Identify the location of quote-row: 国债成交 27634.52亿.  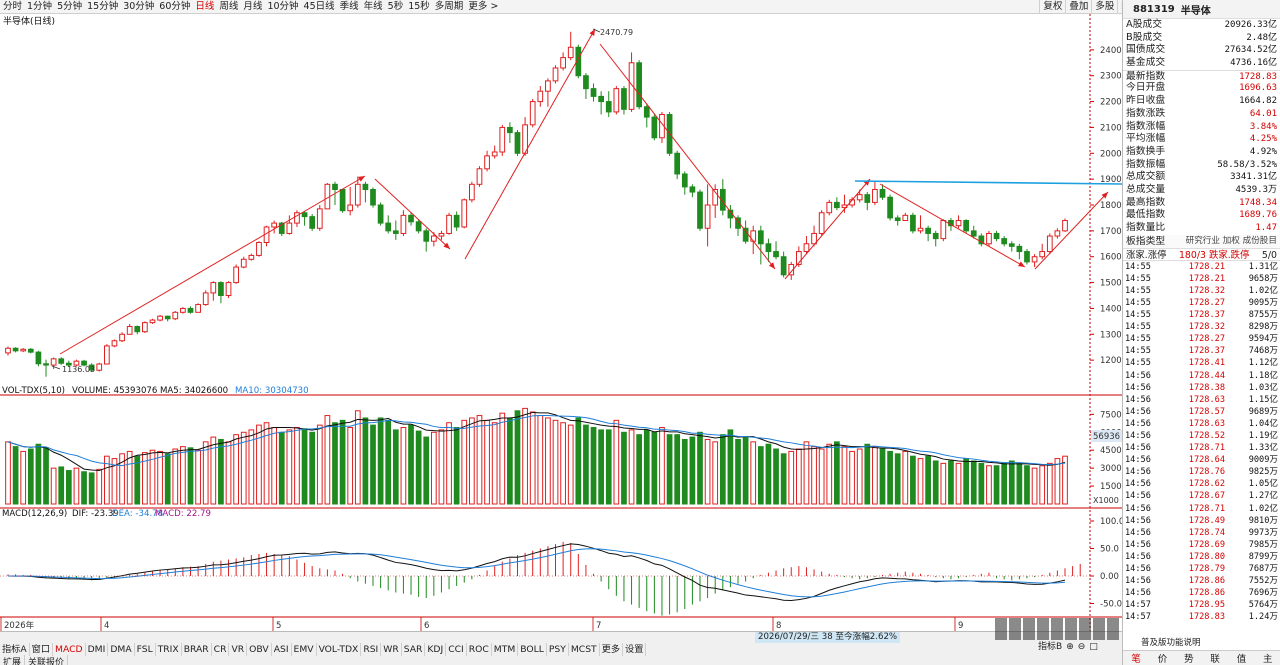
(1201, 50).